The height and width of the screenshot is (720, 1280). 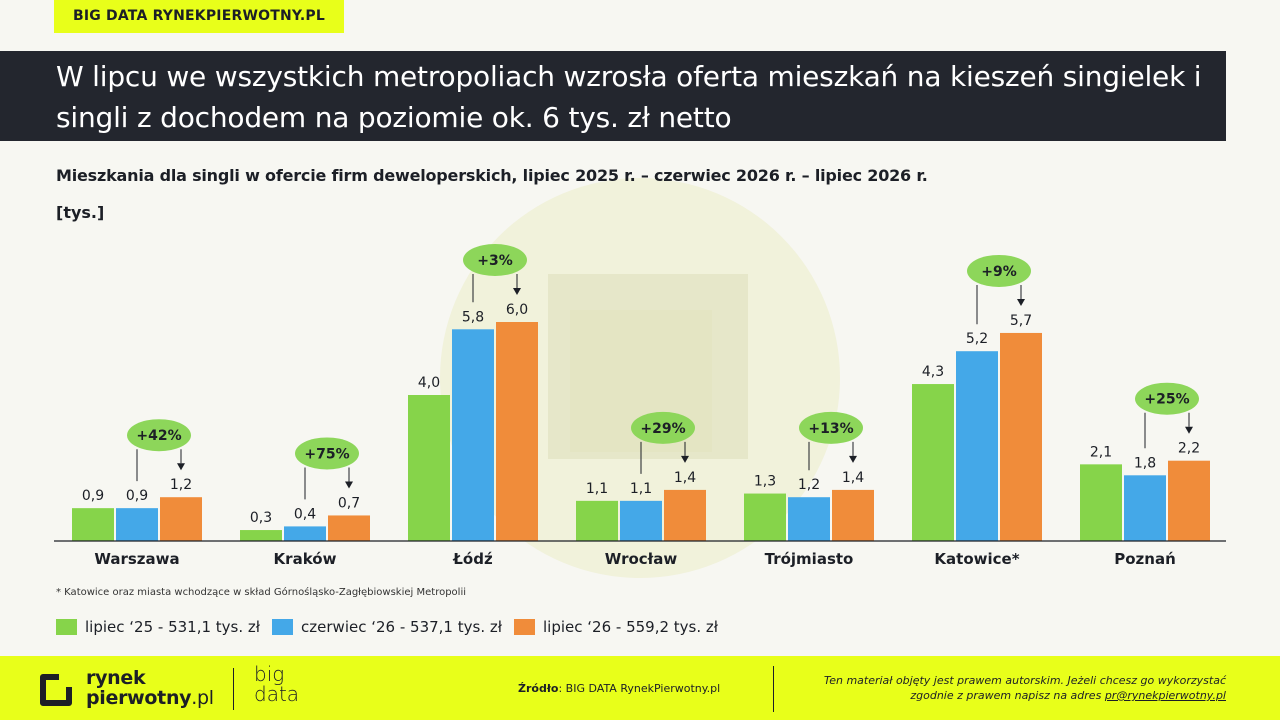 I want to click on bar-value-label: 5,7, so click(x=1021, y=321).